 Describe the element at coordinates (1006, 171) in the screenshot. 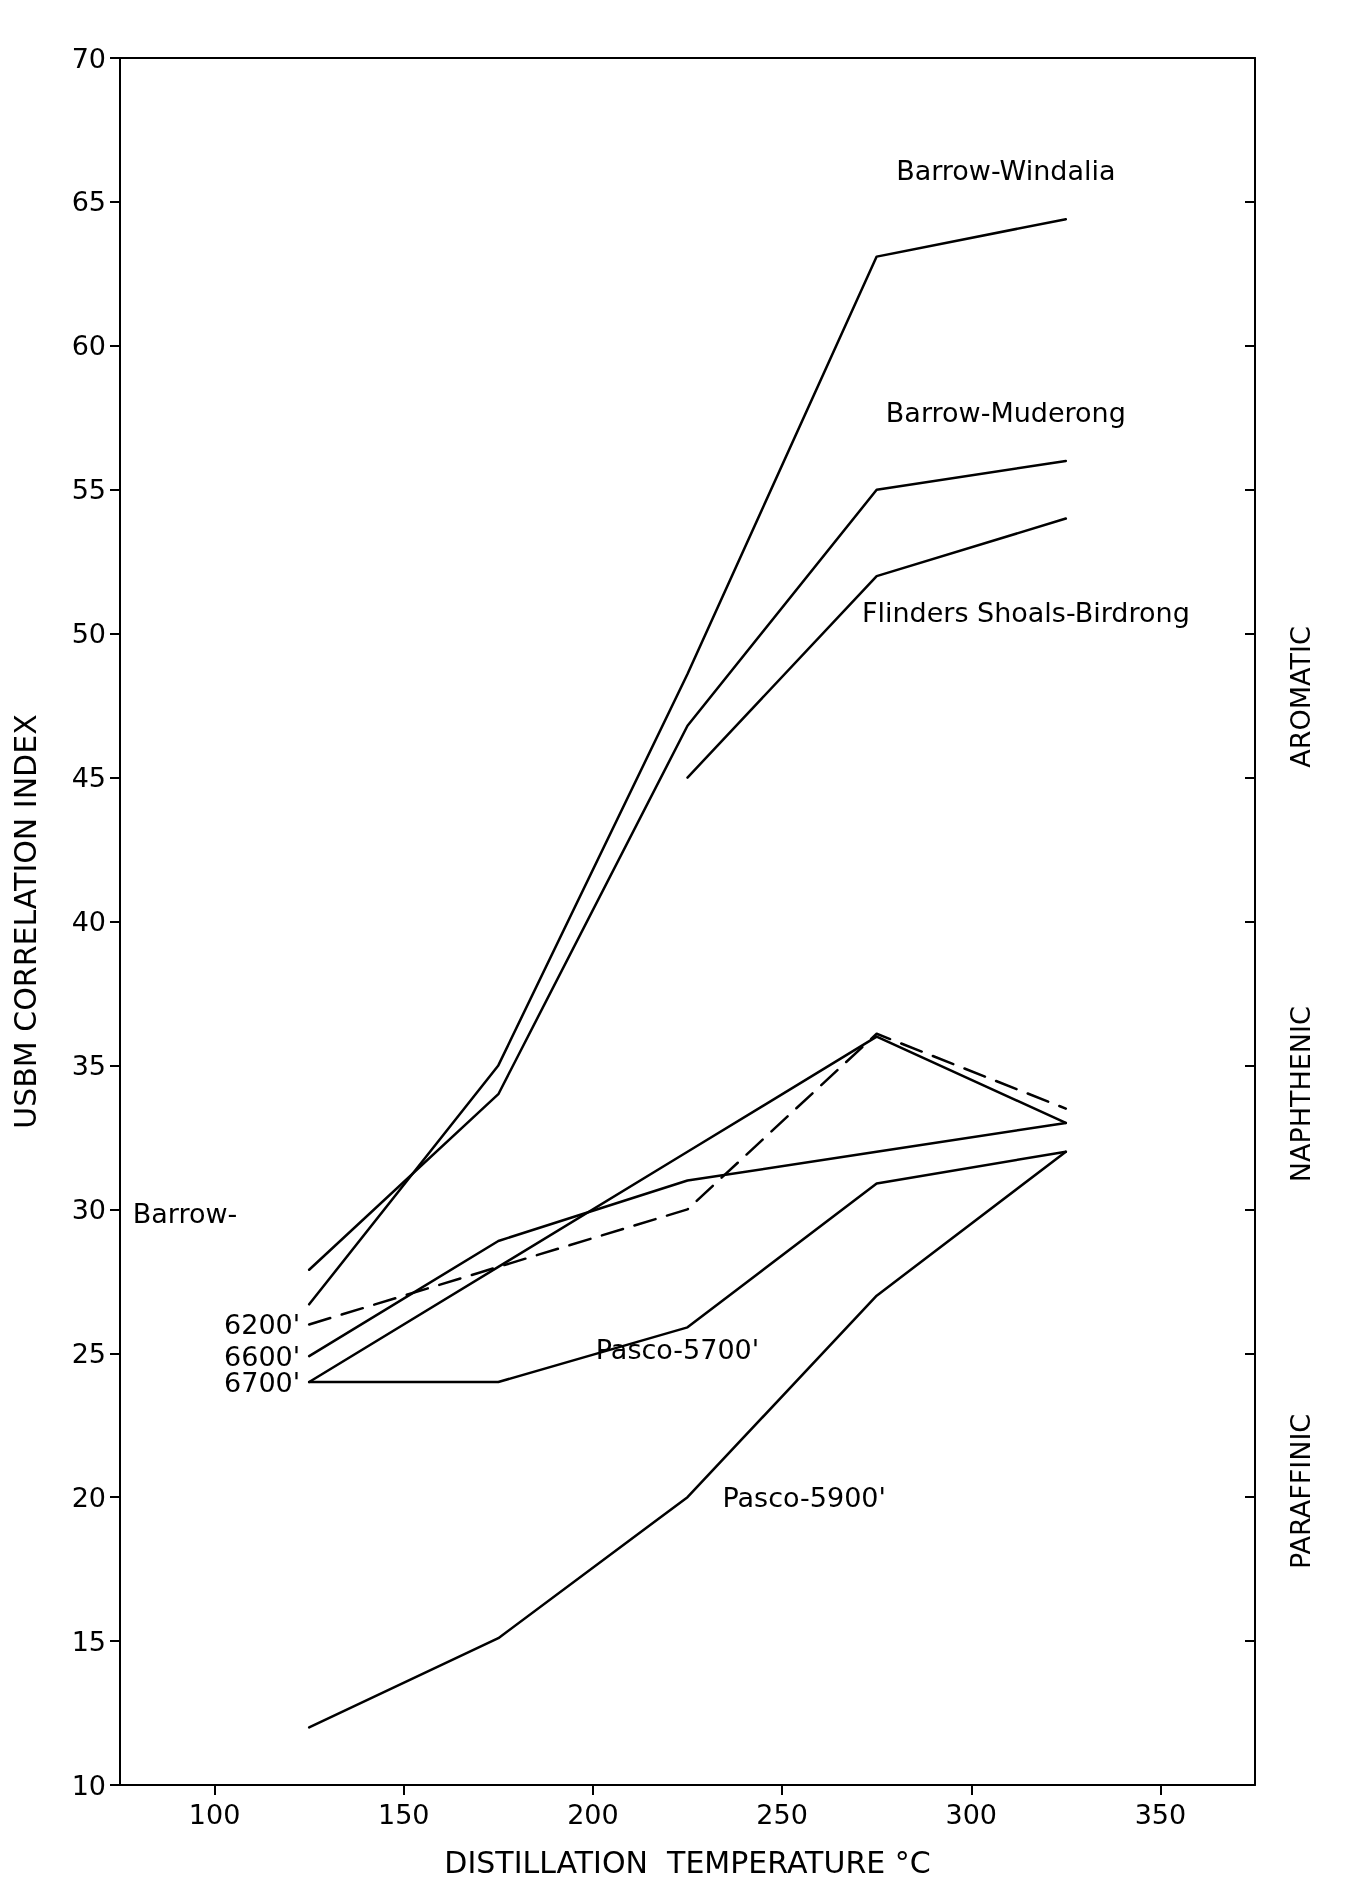

I see `text: Barrow-Windalia` at that location.